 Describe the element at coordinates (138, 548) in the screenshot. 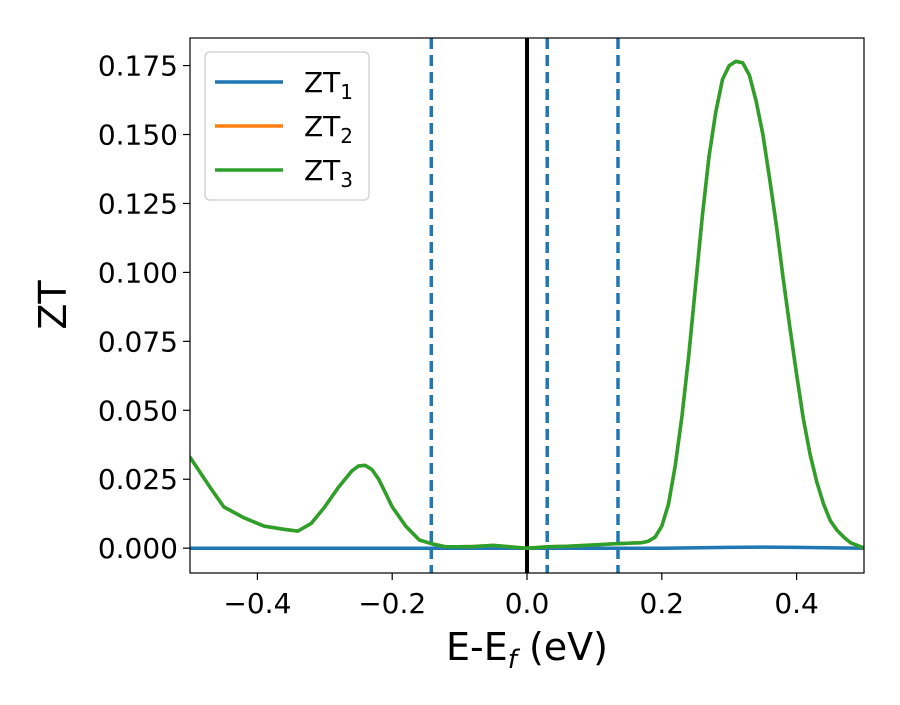

I see `y-tick-label: 0.000` at that location.